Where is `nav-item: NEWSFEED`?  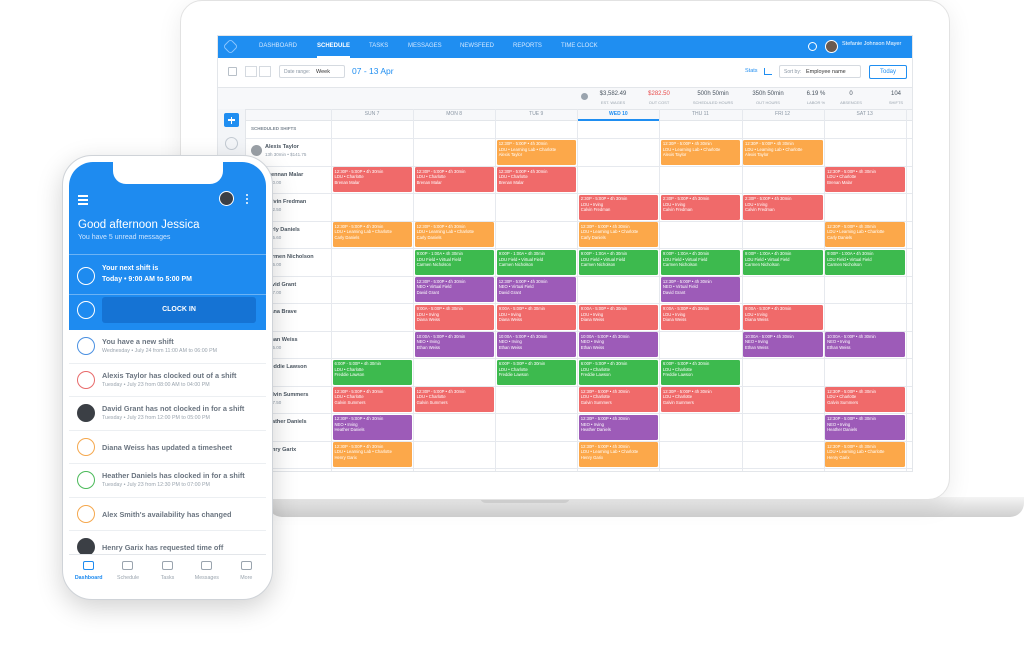 nav-item: NEWSFEED is located at coordinates (477, 46).